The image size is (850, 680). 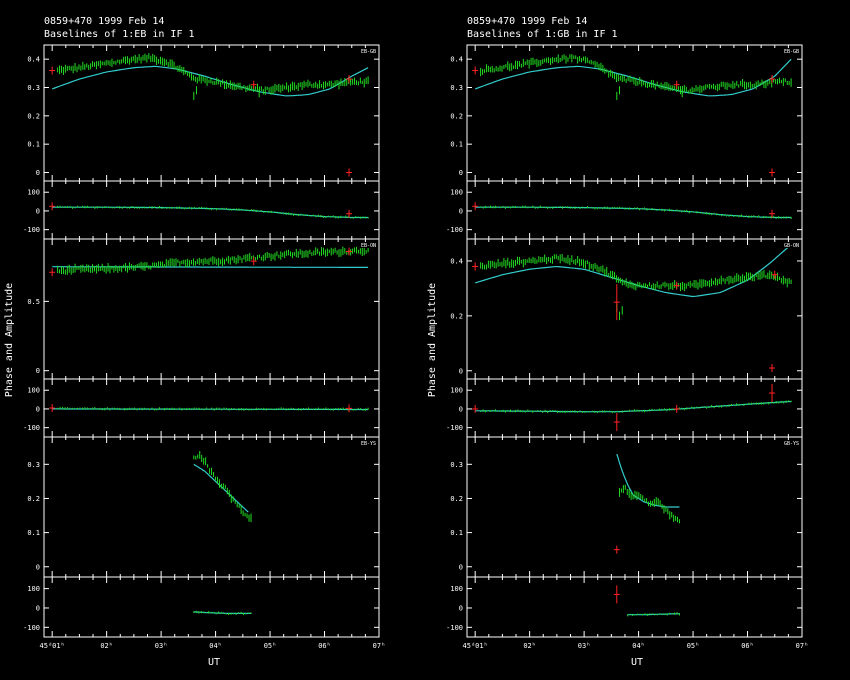 I want to click on fig1-xtick-label: 45ᵈ01ʰ, so click(x=475, y=646).